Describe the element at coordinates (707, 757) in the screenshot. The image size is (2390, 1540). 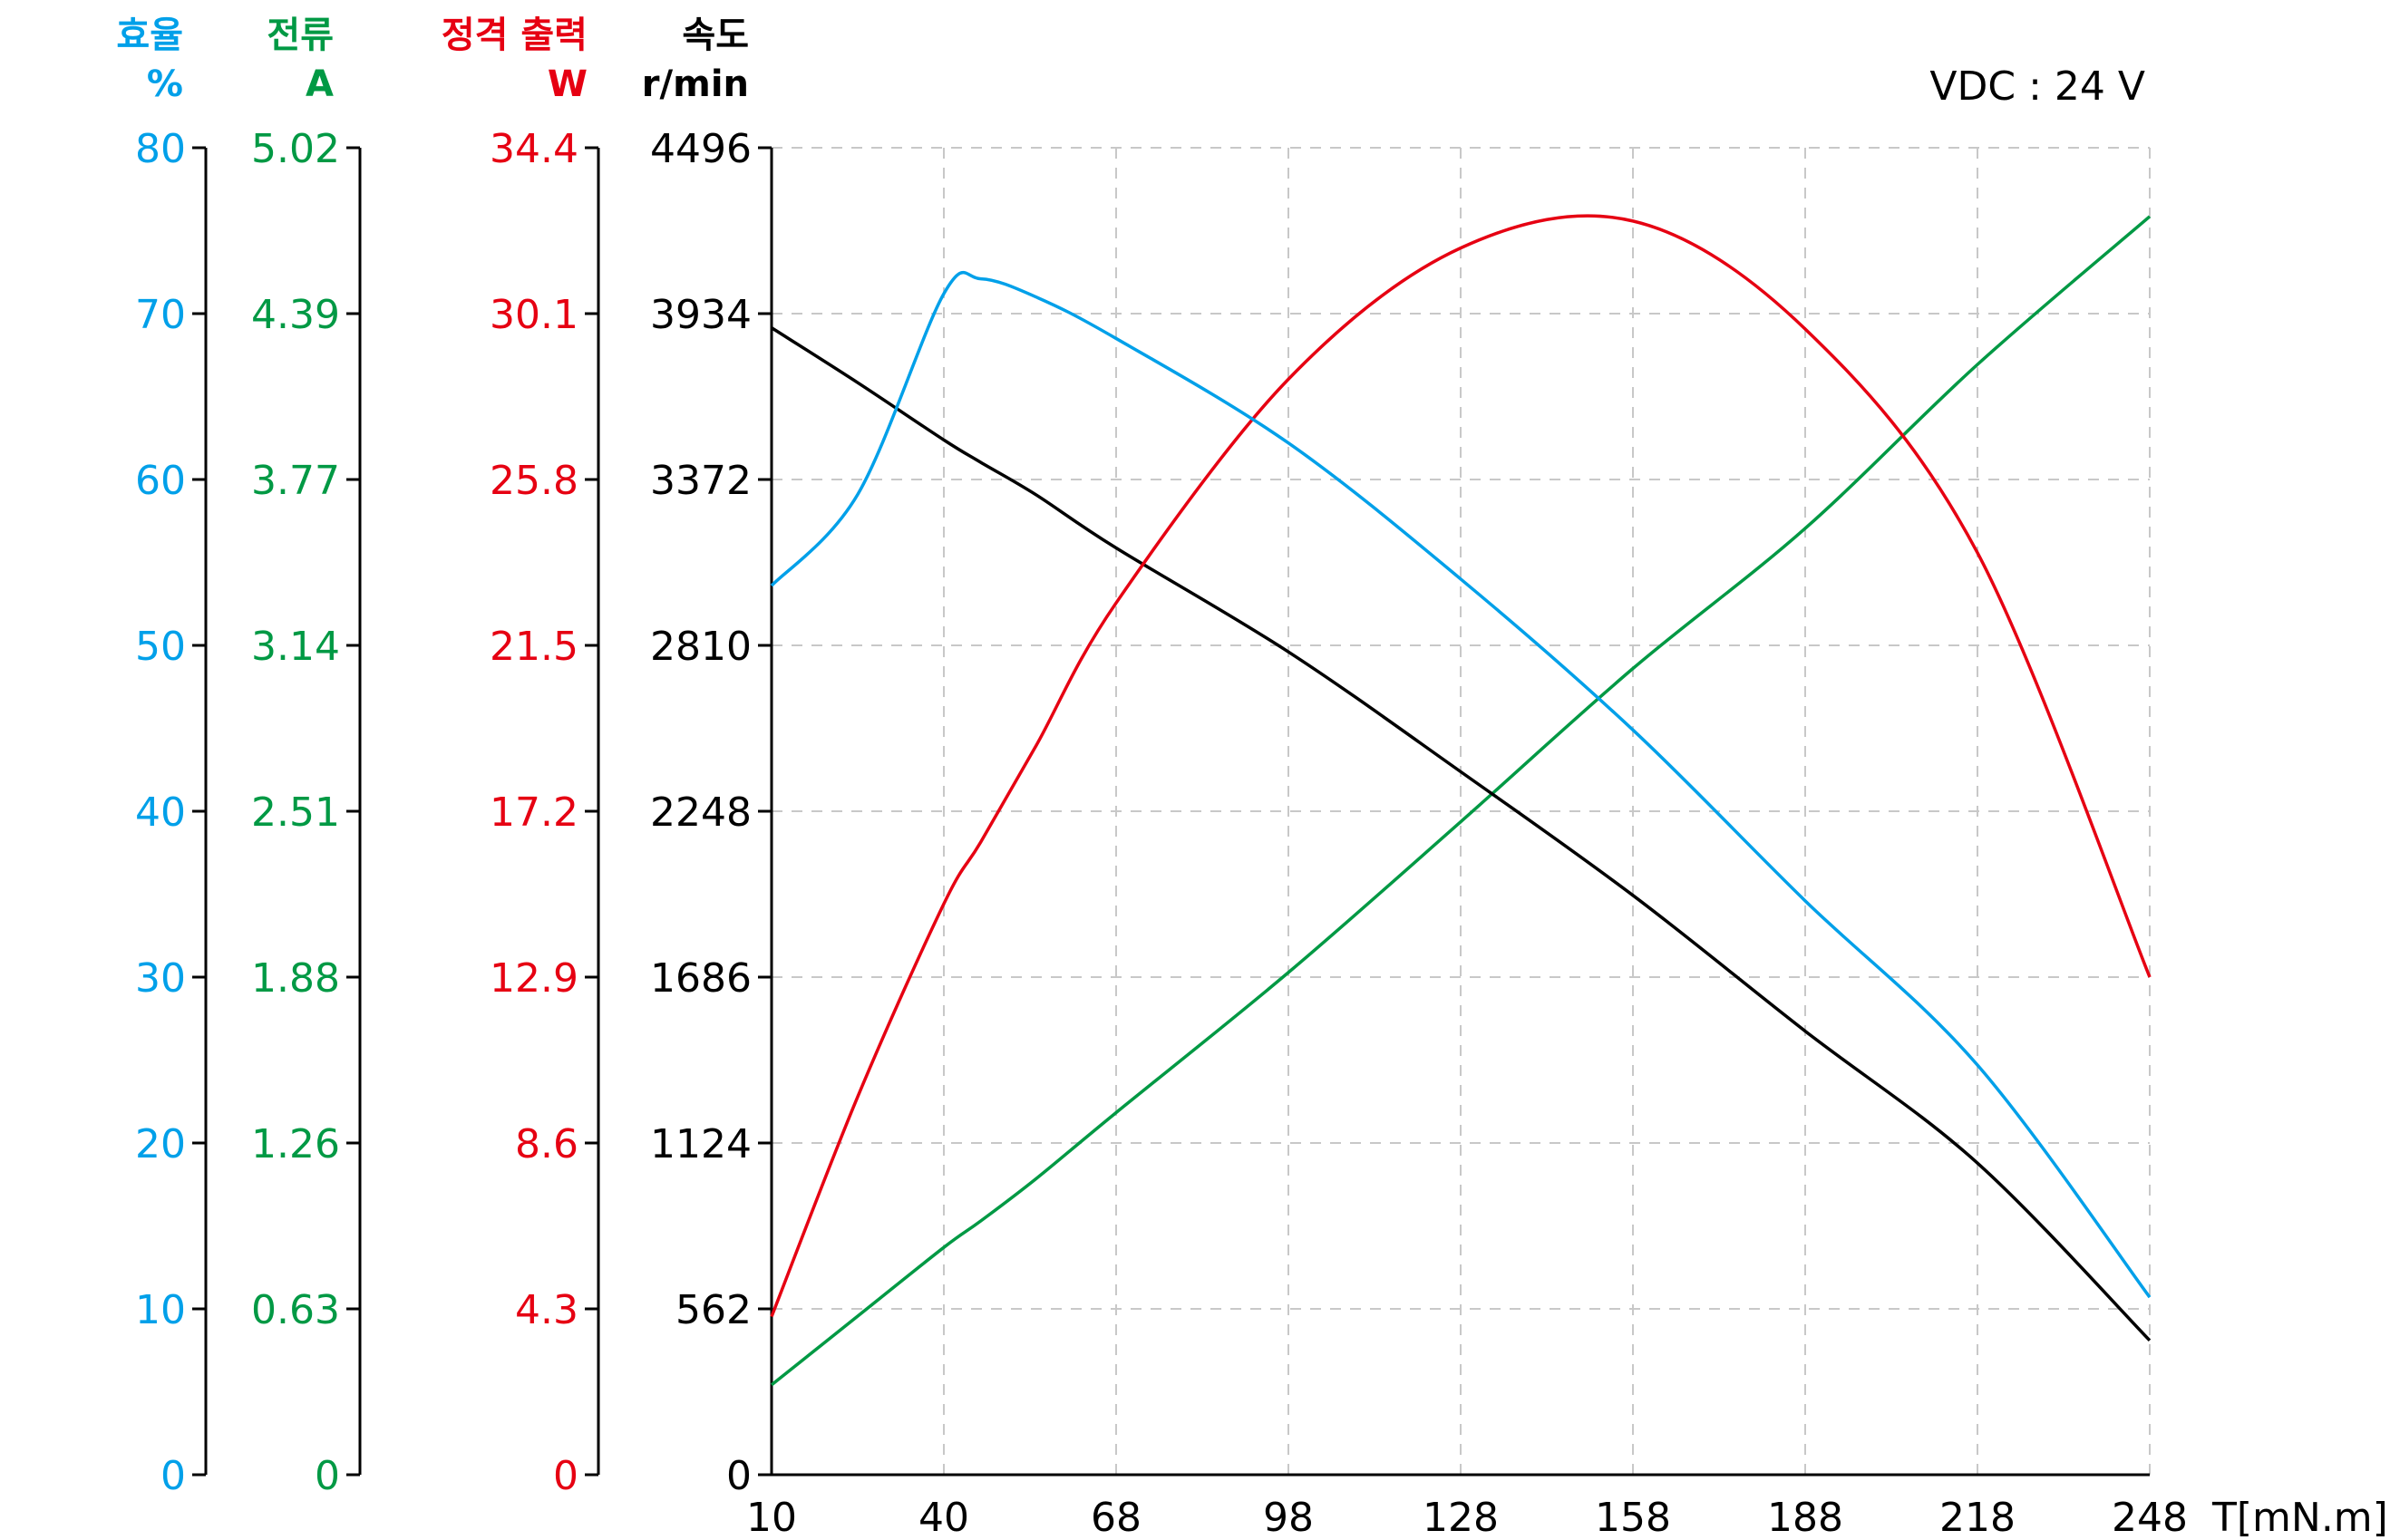
I see `y-axis-speed: 0 562 1124 1686 2248 2810 3372 3934 4496 속도 r/min` at that location.